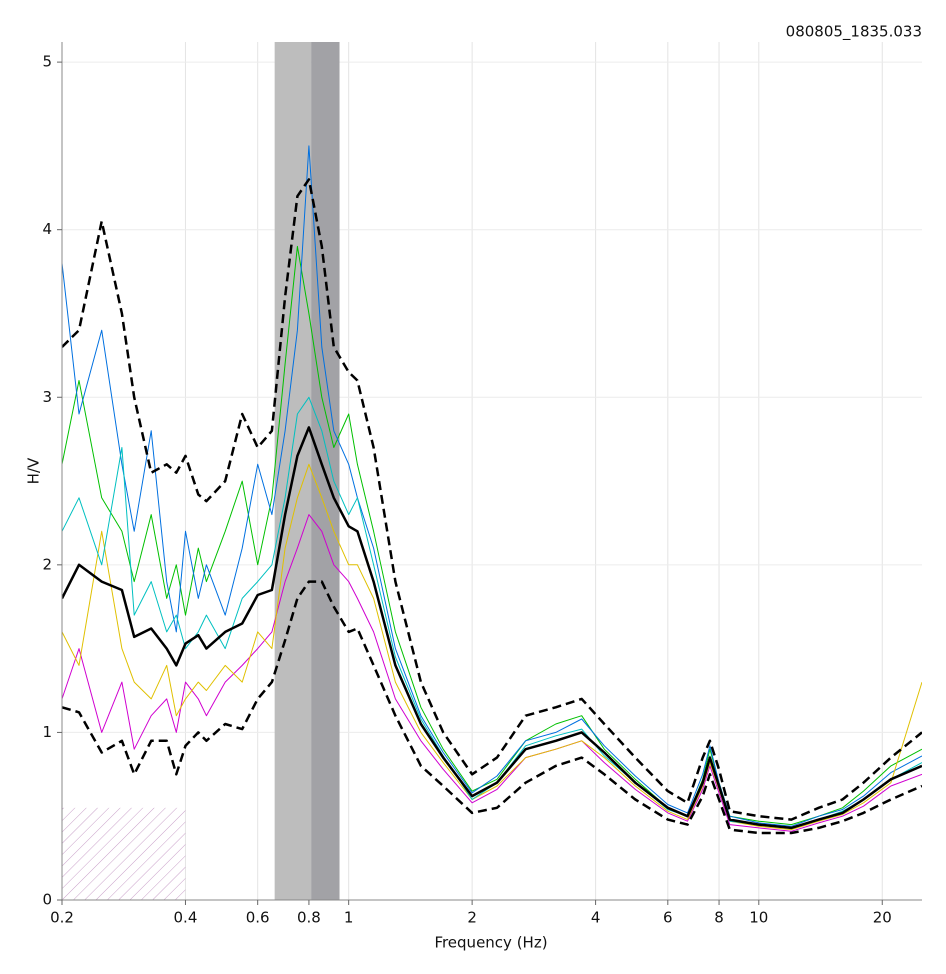 Image resolution: width=946 pixels, height=974 pixels. Describe the element at coordinates (186, 918) in the screenshot. I see `x-tick-label: 0.4` at that location.